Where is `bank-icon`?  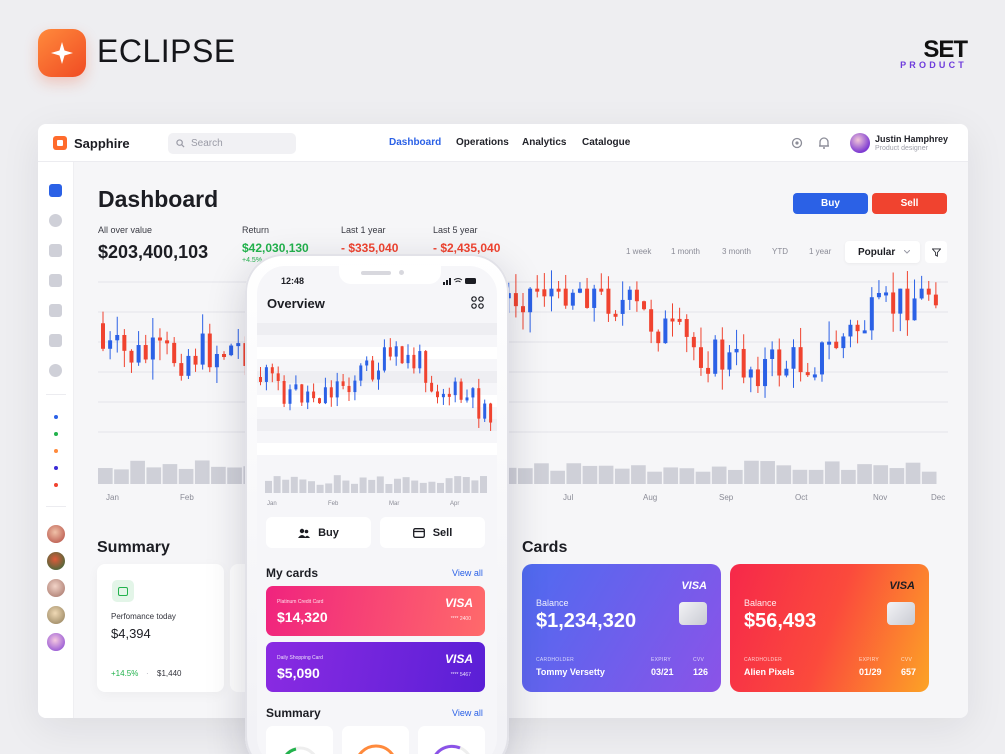
bank-icon is located at coordinates (55, 250).